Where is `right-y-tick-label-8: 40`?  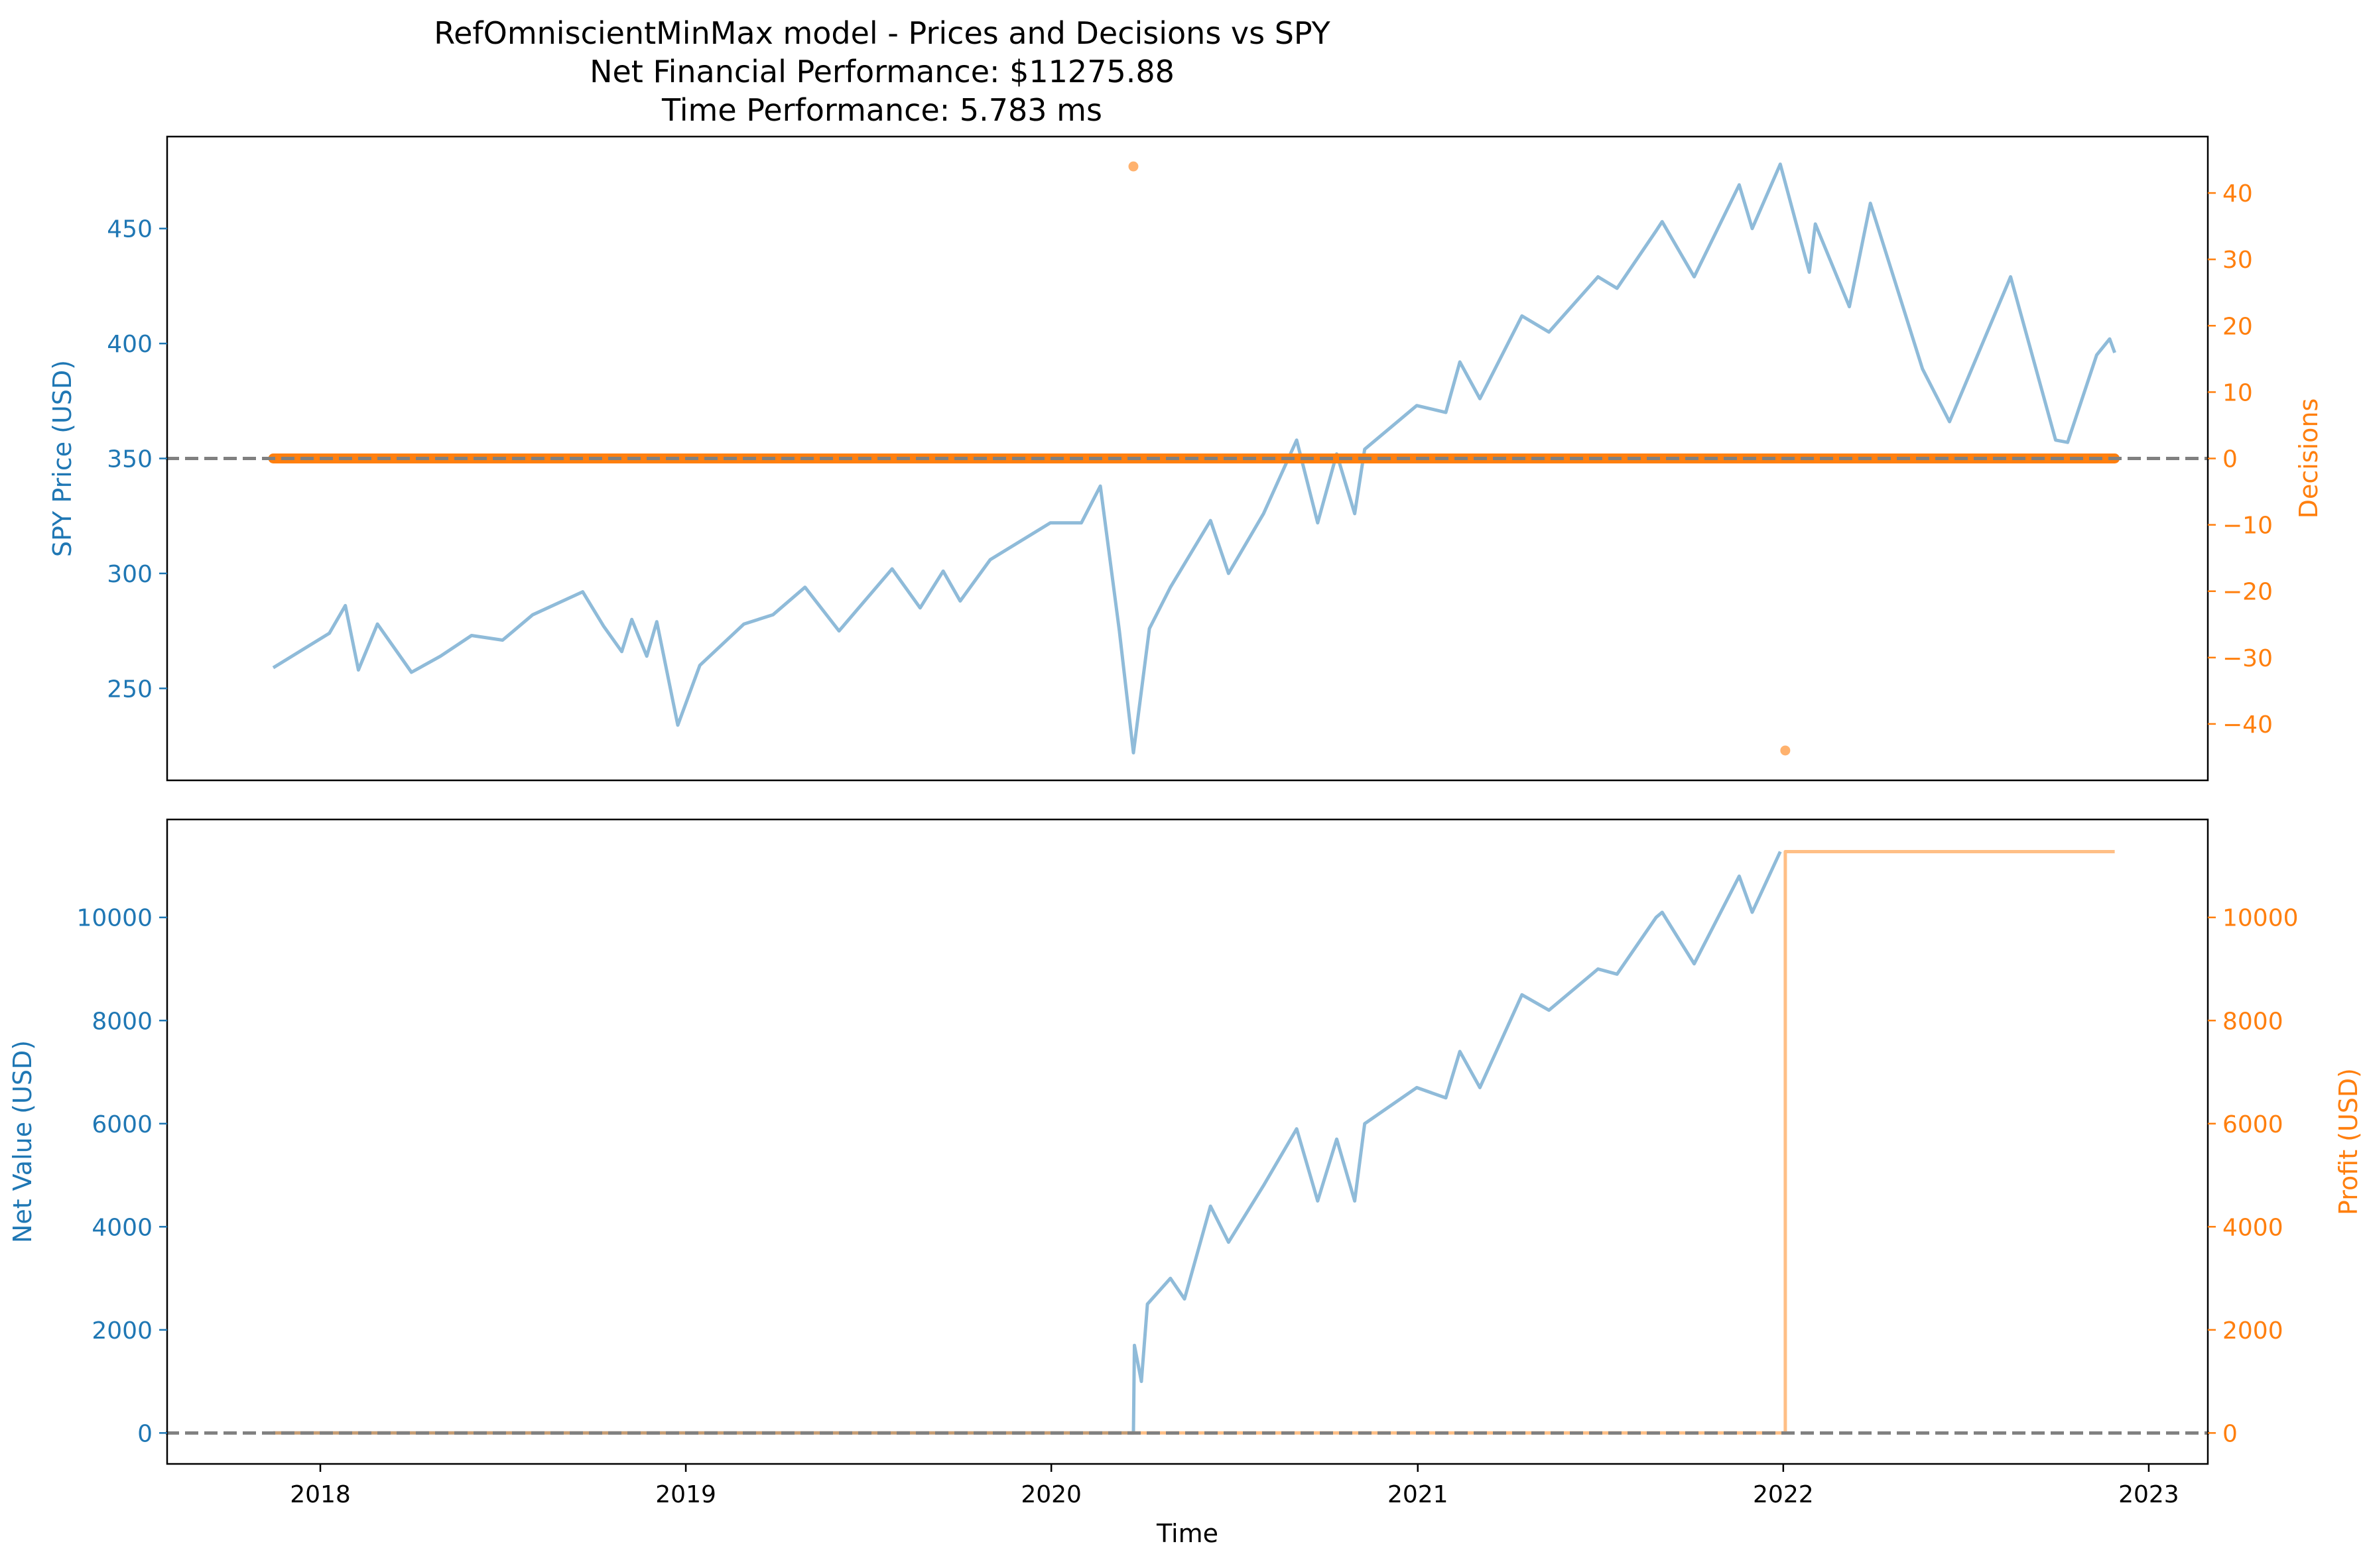 right-y-tick-label-8: 40 is located at coordinates (2237, 194).